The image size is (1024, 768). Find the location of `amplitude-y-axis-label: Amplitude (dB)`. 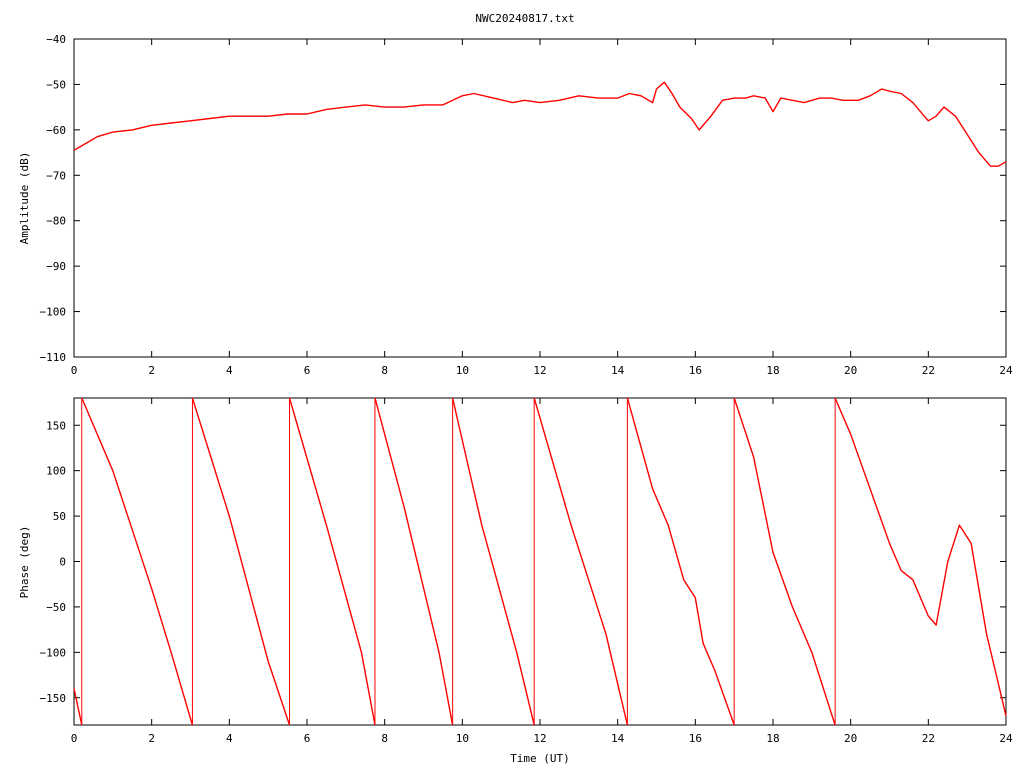

amplitude-y-axis-label: Amplitude (dB) is located at coordinates (24, 198).